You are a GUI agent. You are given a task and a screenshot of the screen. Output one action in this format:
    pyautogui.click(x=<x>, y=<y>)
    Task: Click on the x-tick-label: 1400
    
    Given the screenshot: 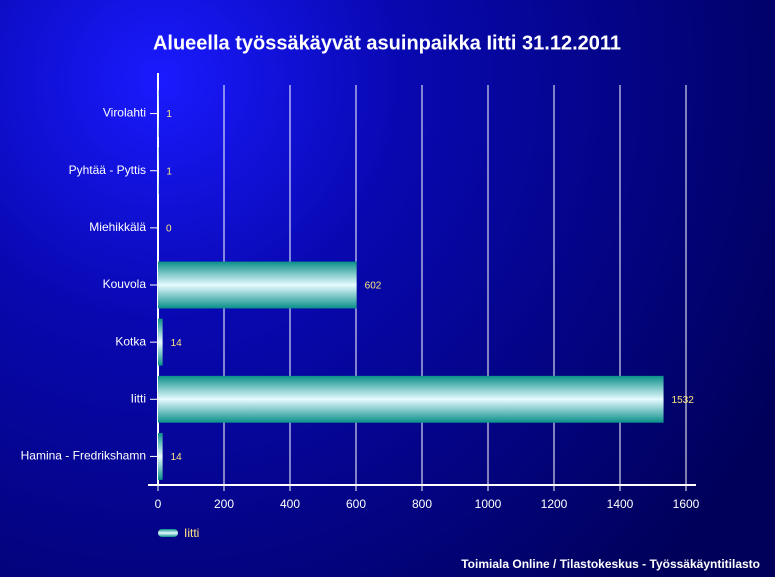 What is the action you would take?
    pyautogui.click(x=620, y=504)
    